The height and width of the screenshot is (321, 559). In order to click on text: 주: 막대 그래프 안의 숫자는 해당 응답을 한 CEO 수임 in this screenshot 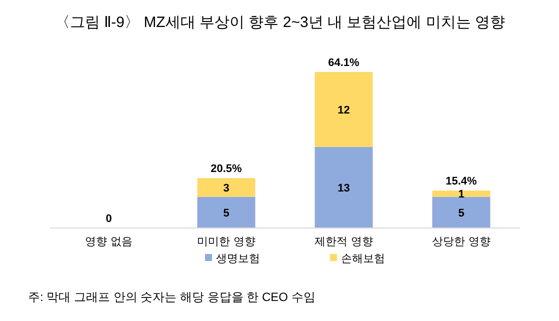, I will do `click(172, 297)`.